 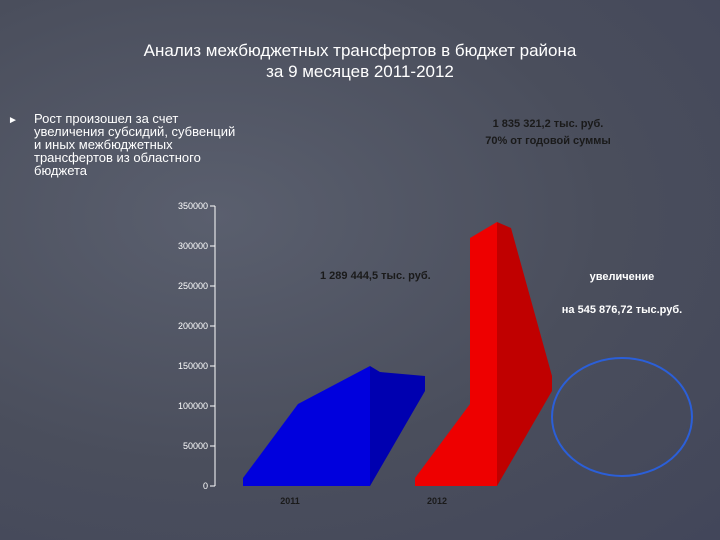 I want to click on bar-2011-side, so click(x=397, y=426).